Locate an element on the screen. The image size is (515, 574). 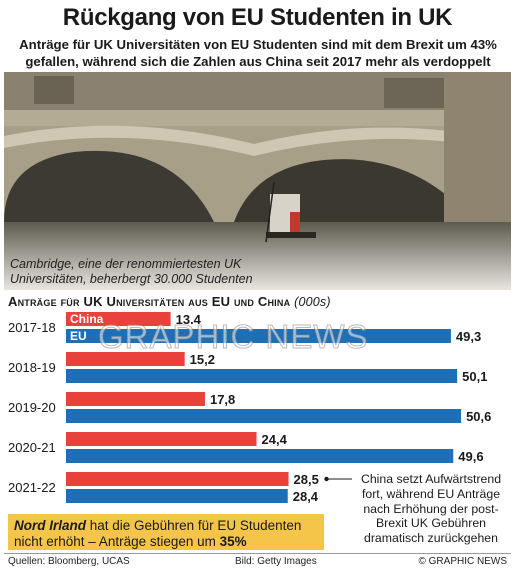
note-percent: 35% is located at coordinates (233, 541).